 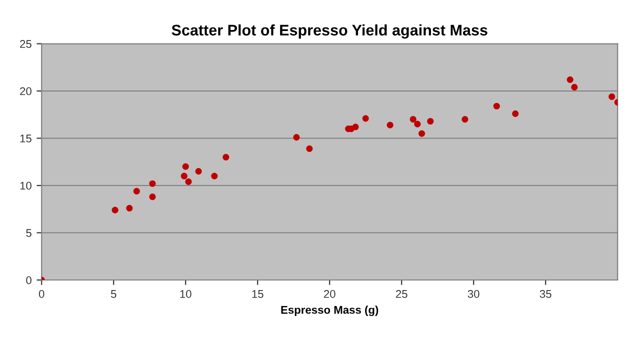 What do you see at coordinates (26, 91) in the screenshot?
I see `y-tick-label: 20` at bounding box center [26, 91].